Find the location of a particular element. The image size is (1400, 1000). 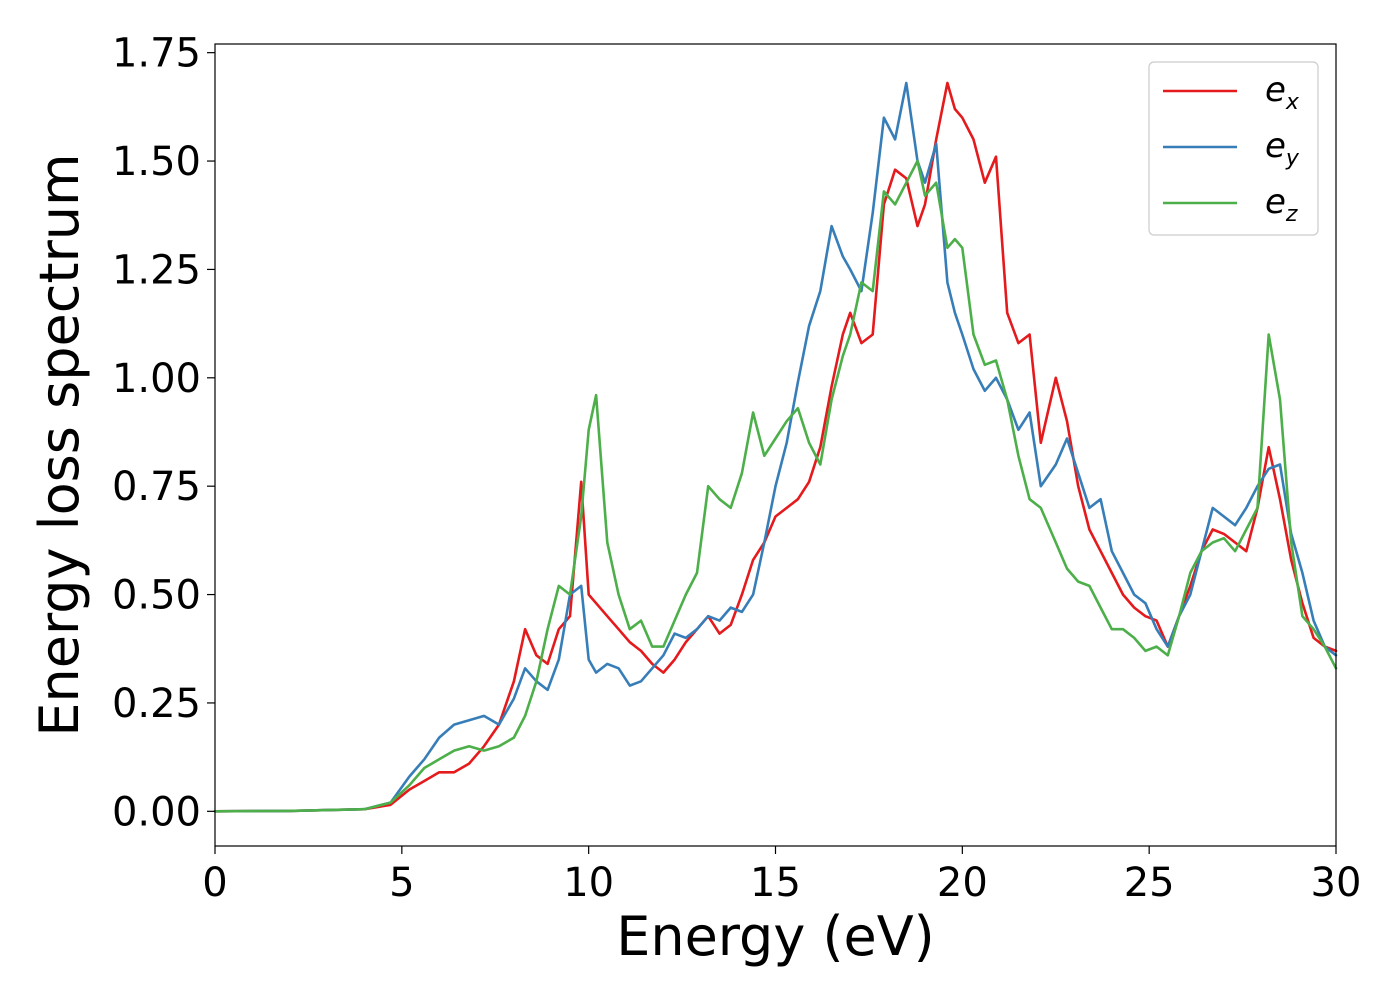

x-tick-label: 15 is located at coordinates (775, 883).